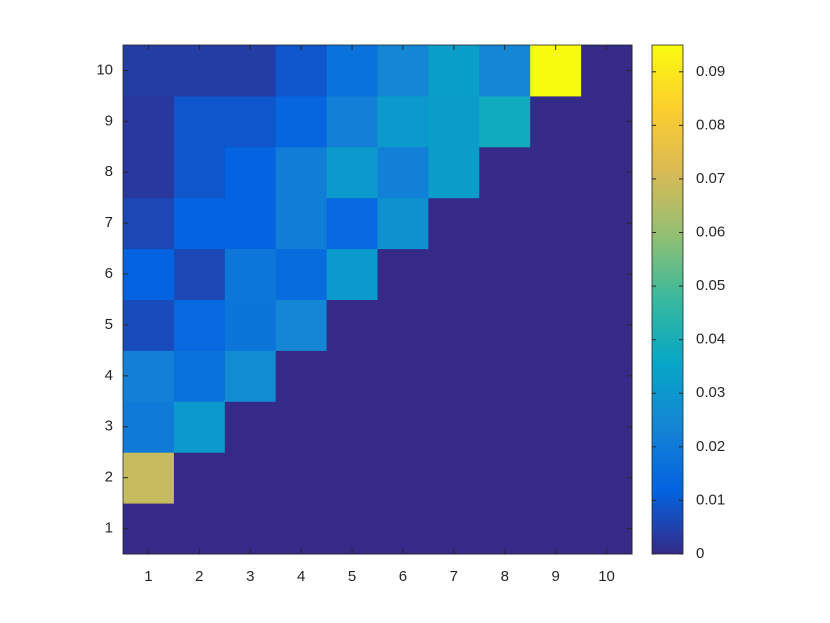 The width and height of the screenshot is (830, 623). Describe the element at coordinates (606, 576) in the screenshot. I see `x-tick-label: 10` at that location.